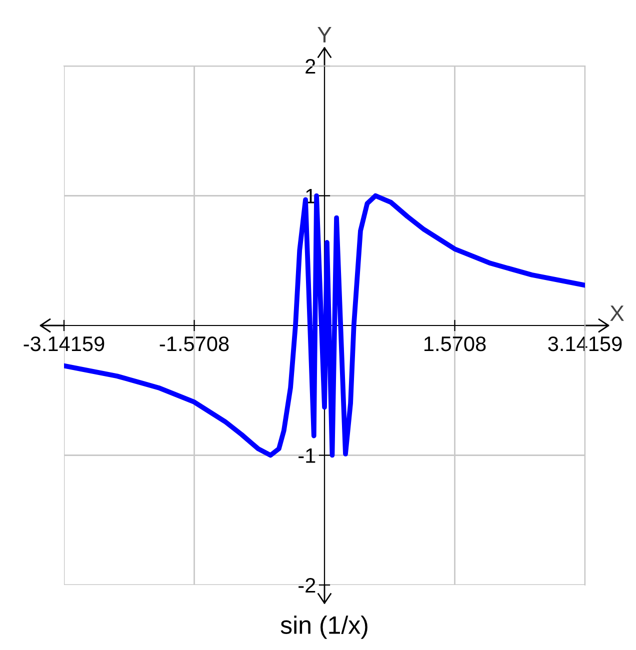  I want to click on y-tick-label: -1, so click(307, 455).